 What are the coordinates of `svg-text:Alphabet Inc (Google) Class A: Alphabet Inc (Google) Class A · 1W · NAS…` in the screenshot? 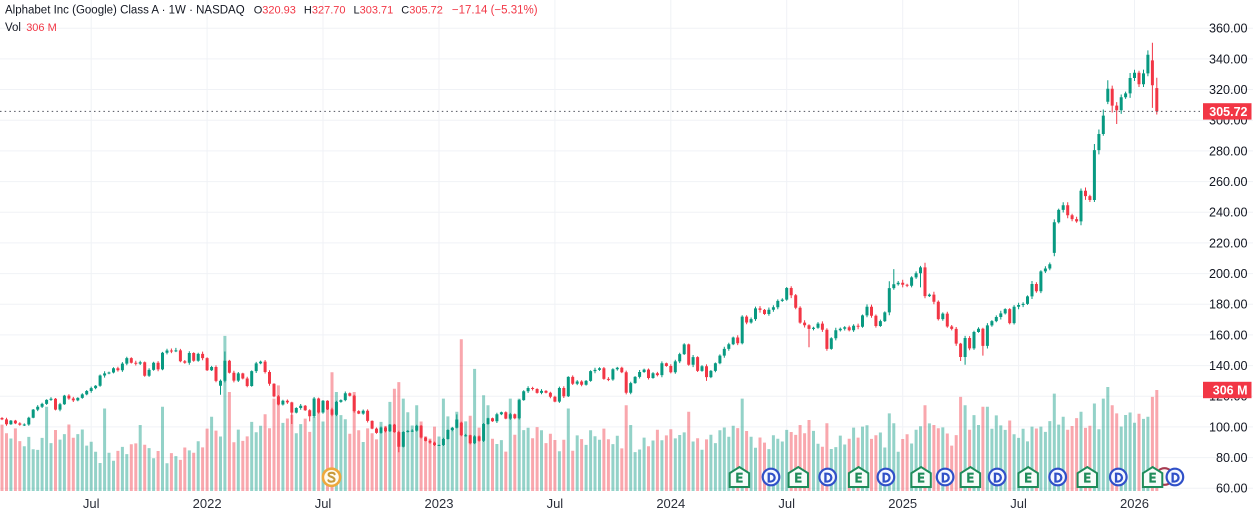 It's located at (271, 11).